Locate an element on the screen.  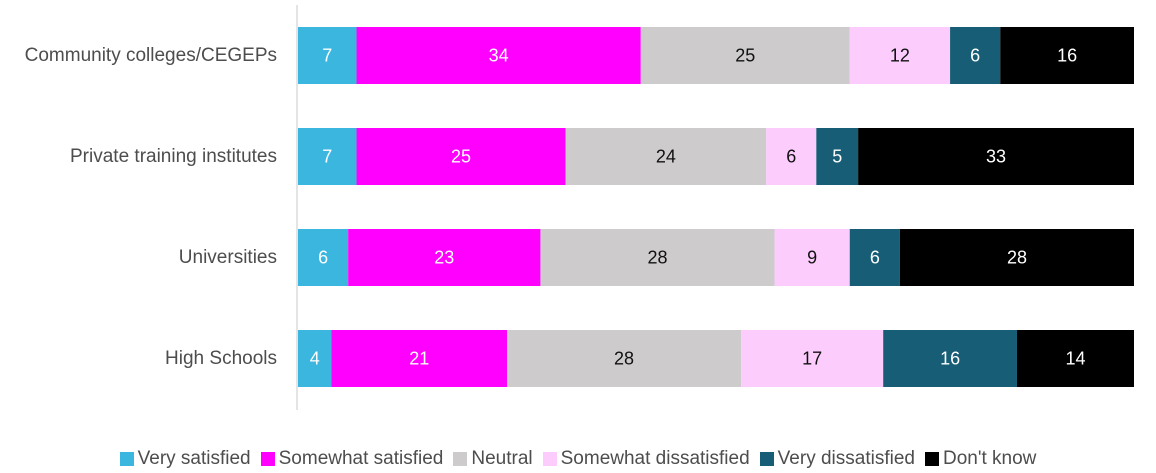
legend-item: Very satisfied is located at coordinates (185, 459).